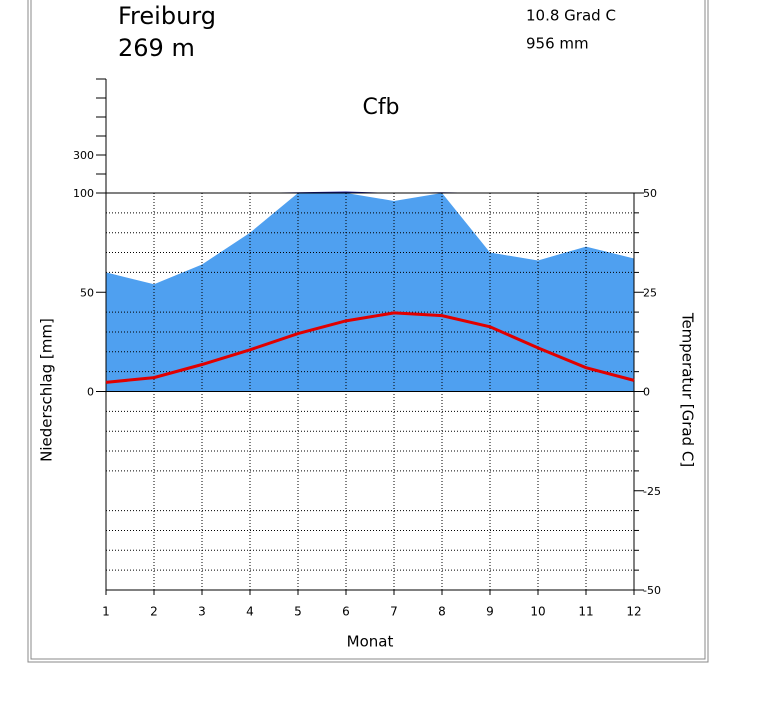  What do you see at coordinates (298, 612) in the screenshot?
I see `x-tick-label: 5` at bounding box center [298, 612].